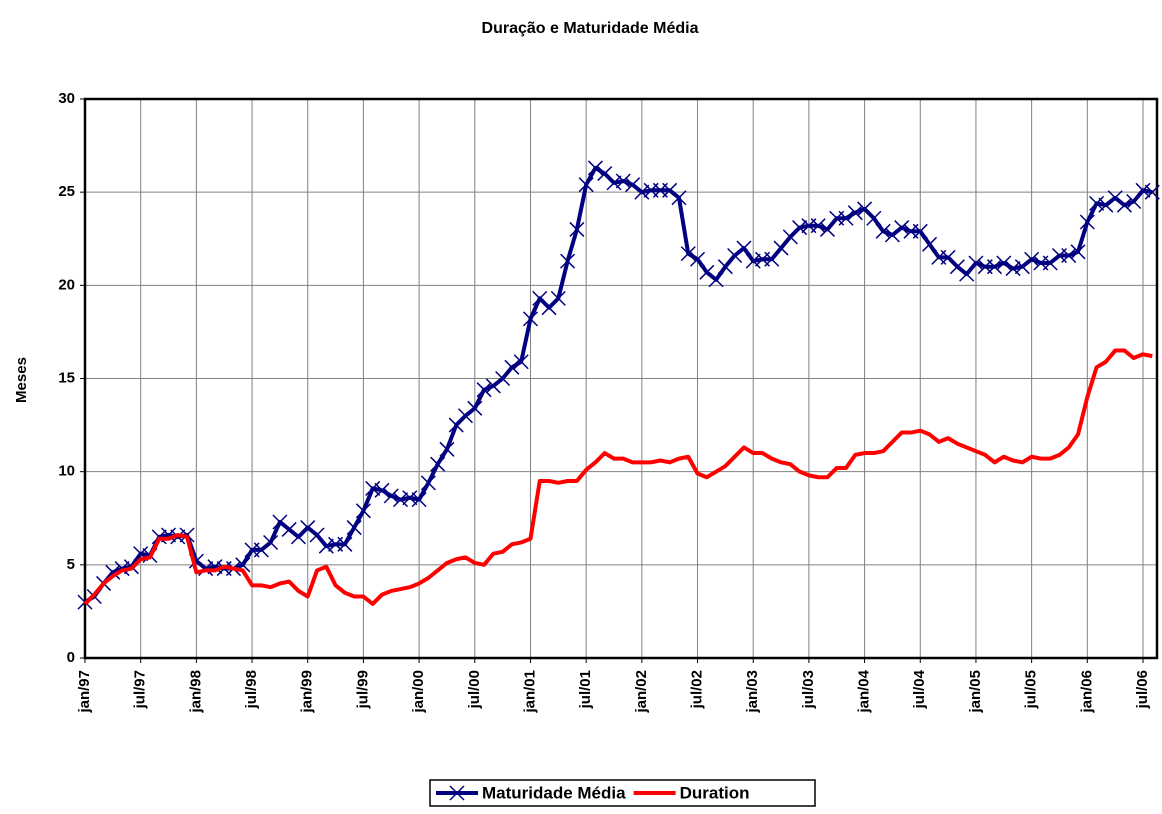  Describe the element at coordinates (585, 689) in the screenshot. I see `x-tick-label: jul/01` at that location.